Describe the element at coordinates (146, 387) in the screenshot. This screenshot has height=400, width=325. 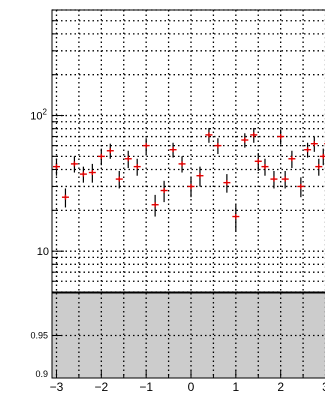
I see `x-tick-label--1: −1` at that location.